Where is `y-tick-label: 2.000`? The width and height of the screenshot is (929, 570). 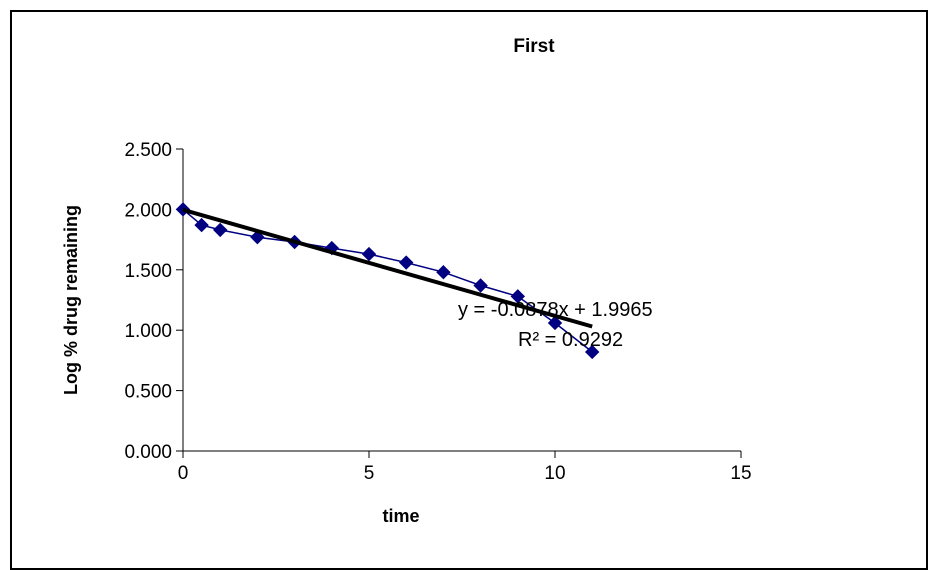
y-tick-label: 2.000 is located at coordinates (148, 210).